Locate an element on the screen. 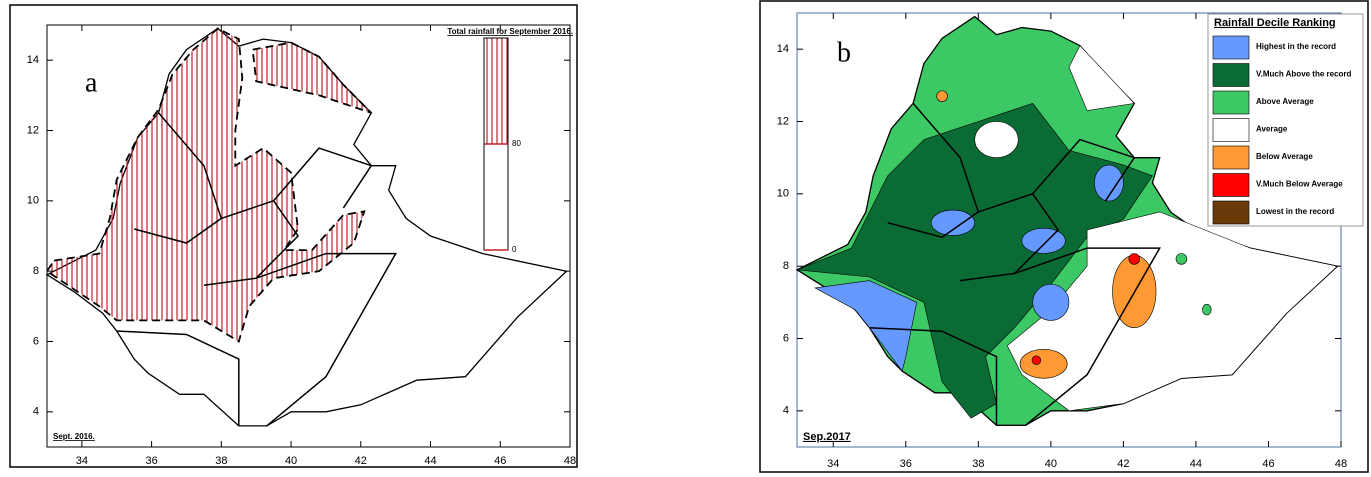  colorbar-hatch is located at coordinates (496, 91).